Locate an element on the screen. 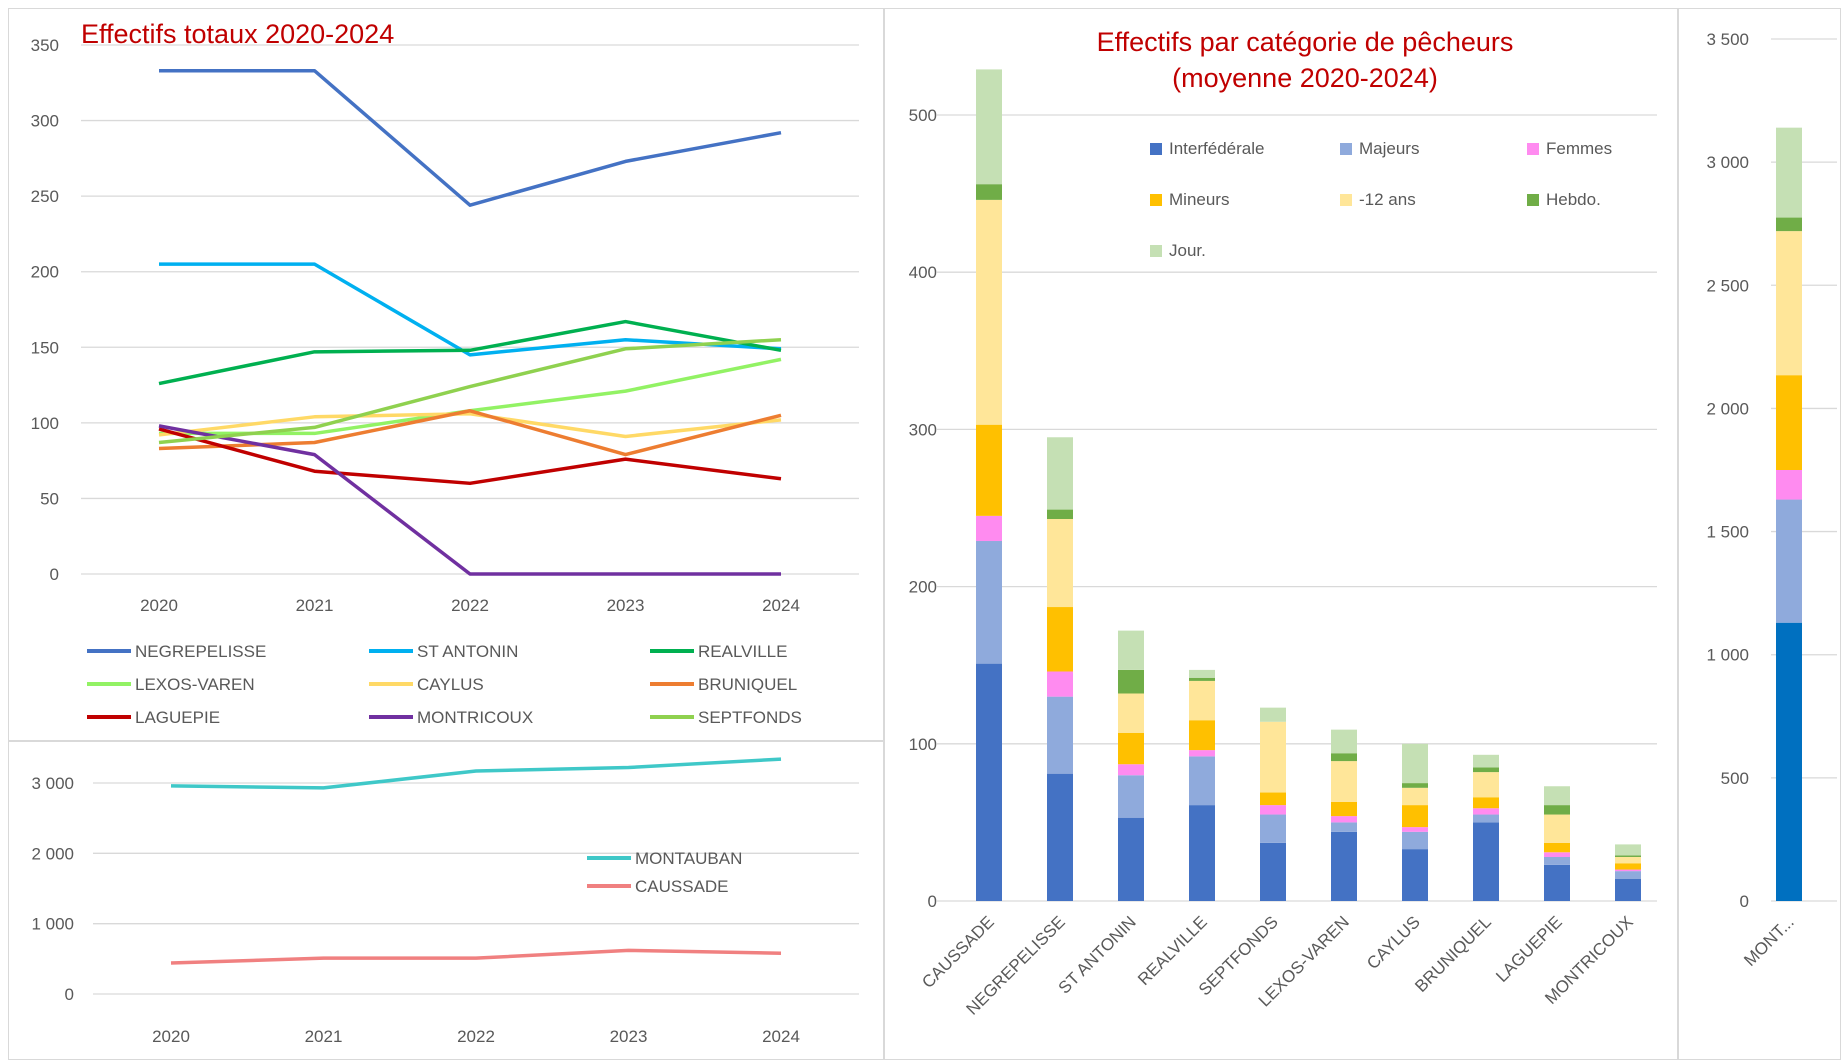  categories-y-tick-label: 500 is located at coordinates (923, 115).